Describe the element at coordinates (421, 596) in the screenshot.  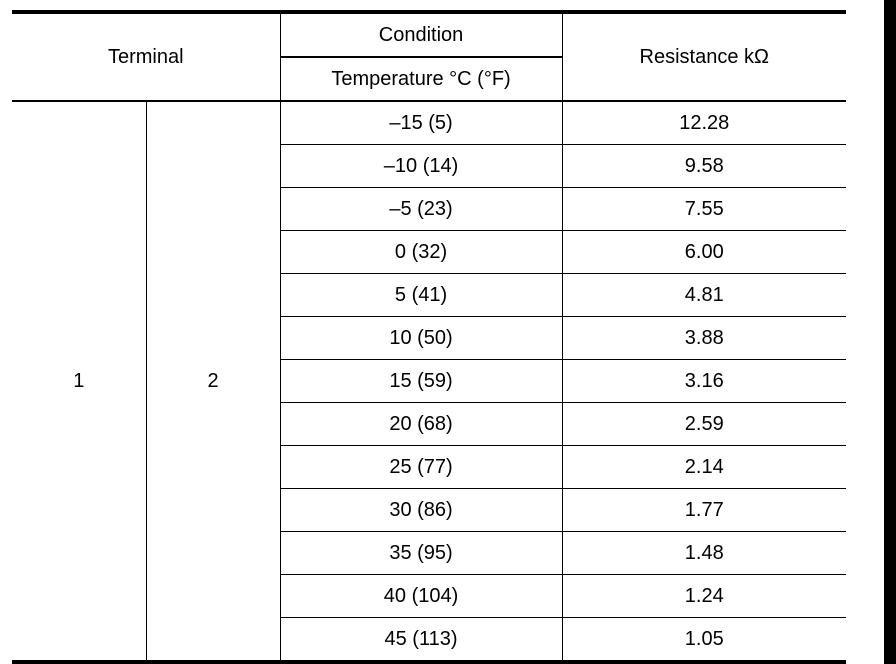
I see `temperature-cell: 40 (104)` at that location.